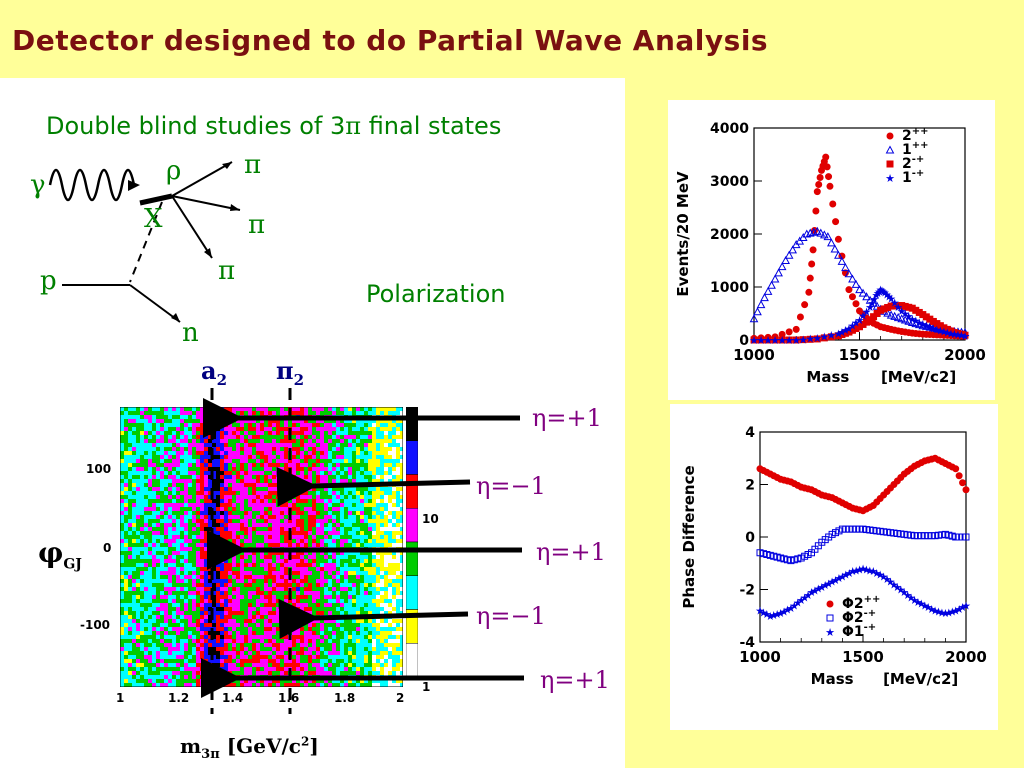 Image resolution: width=1024 pixels, height=768 pixels. What do you see at coordinates (290, 372) in the screenshot?
I see `pi2-label: π2` at bounding box center [290, 372].